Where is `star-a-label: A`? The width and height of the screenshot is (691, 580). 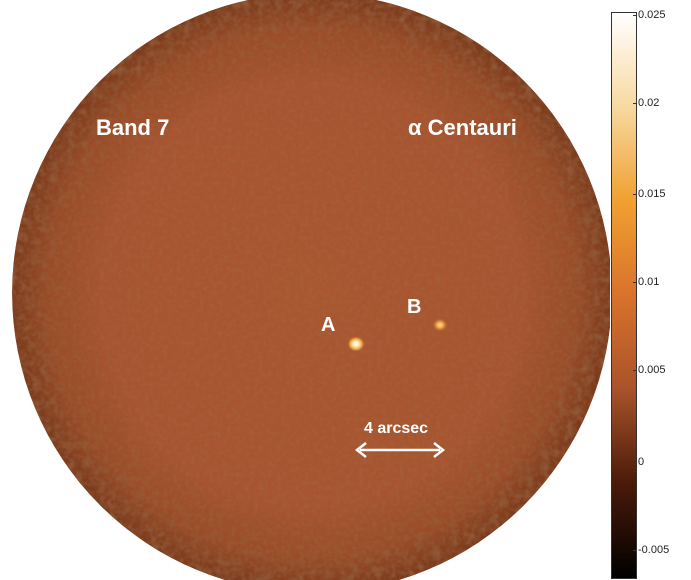 star-a-label: A is located at coordinates (328, 325).